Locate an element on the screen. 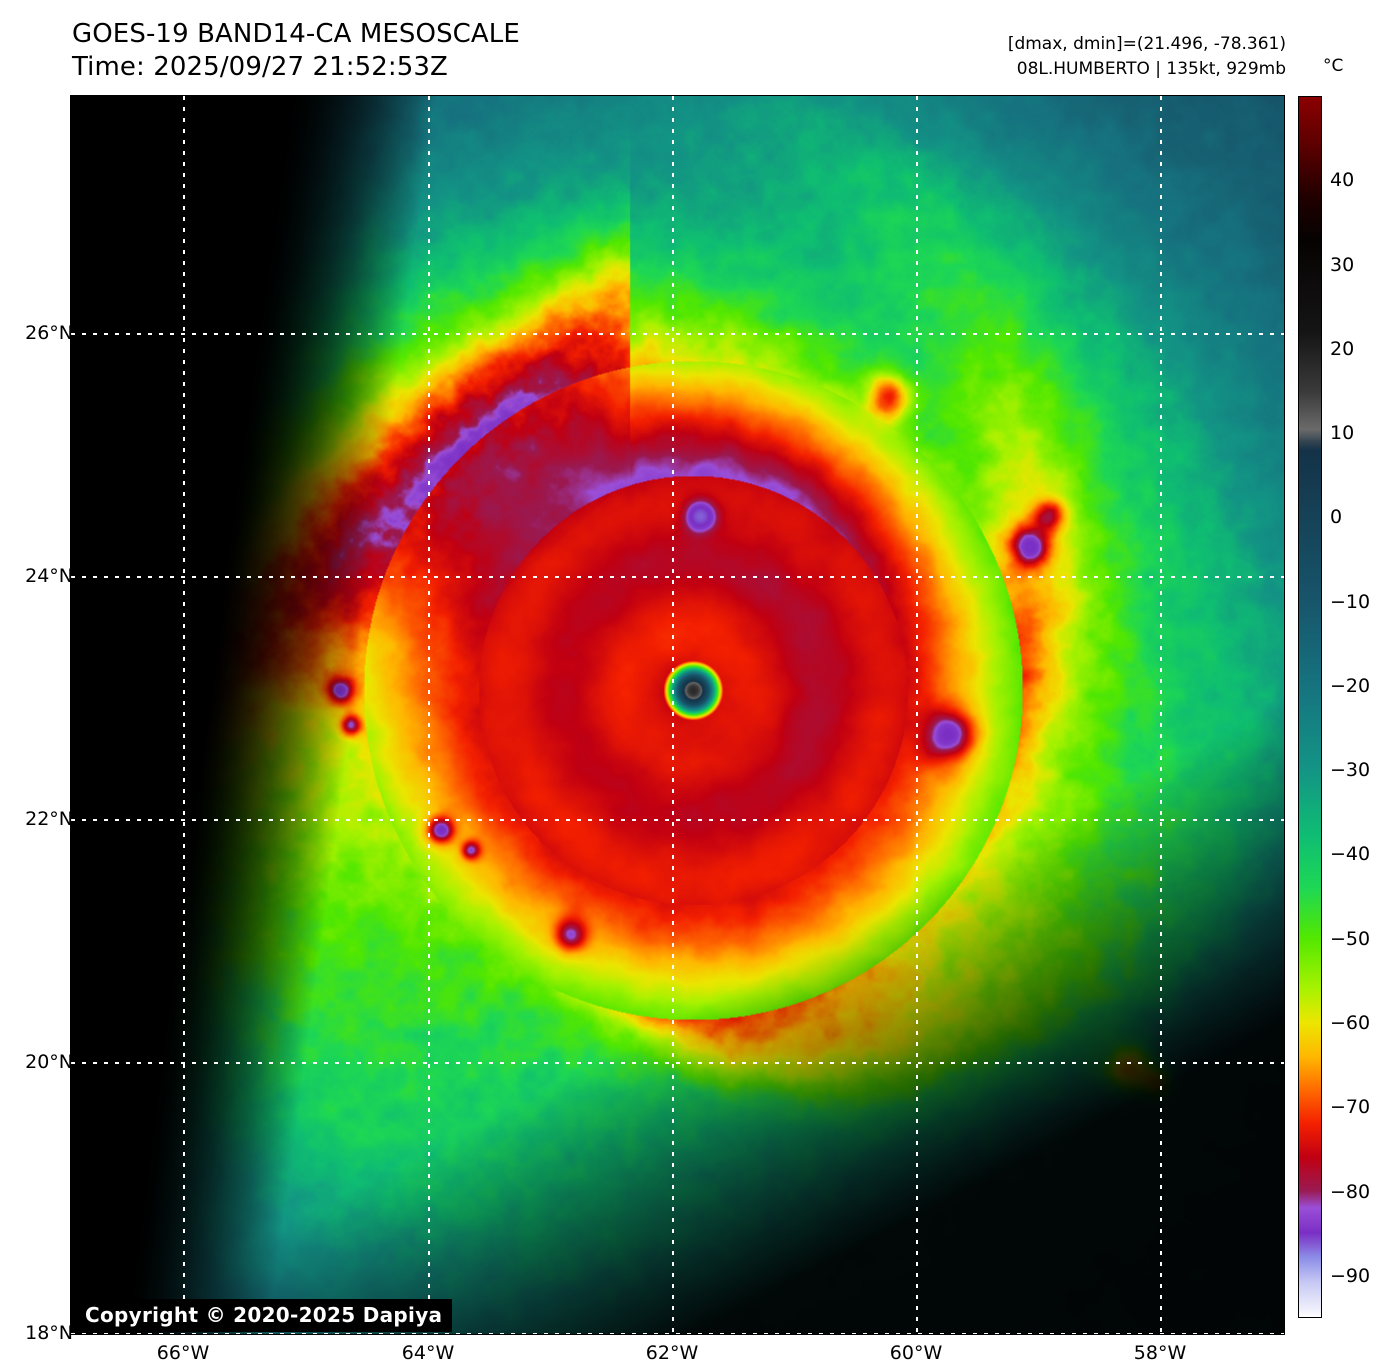 Image resolution: width=1390 pixels, height=1364 pixels. copyright-watermark: Copyright © 2020-2025 Dapiya is located at coordinates (264, 1315).